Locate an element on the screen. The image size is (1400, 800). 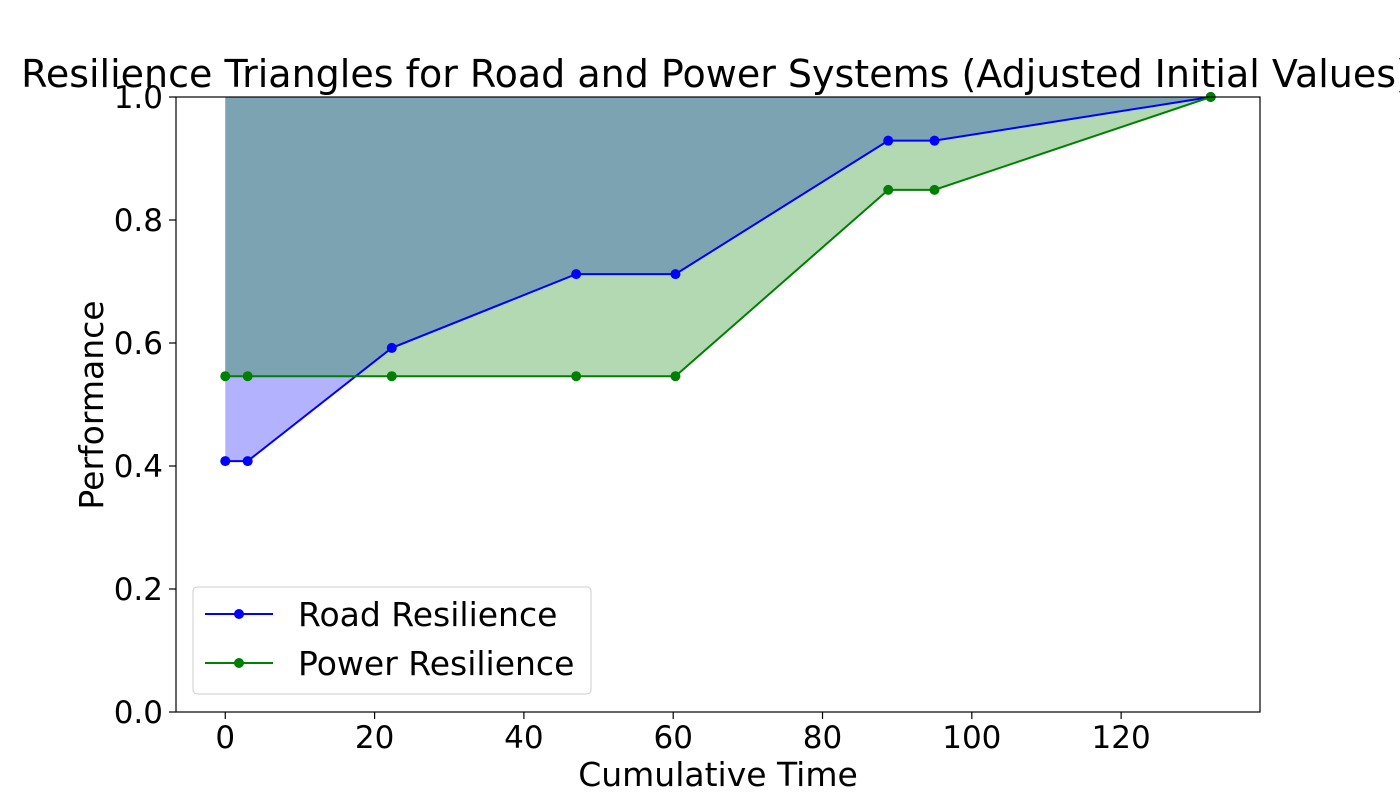
y-axis-label: Performance is located at coordinates (91, 404).